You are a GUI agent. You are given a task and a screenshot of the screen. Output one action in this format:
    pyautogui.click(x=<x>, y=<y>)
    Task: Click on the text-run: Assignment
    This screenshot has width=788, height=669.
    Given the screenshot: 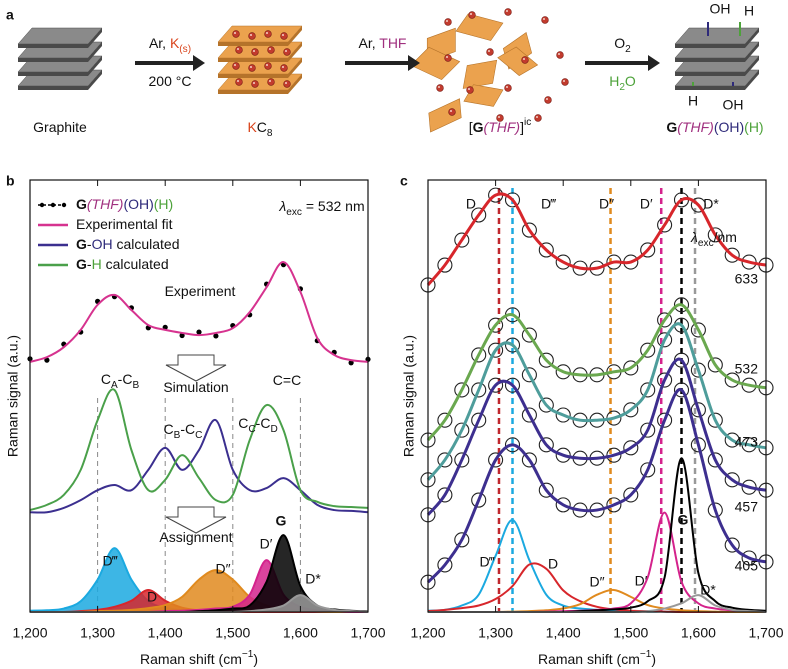 What is the action you would take?
    pyautogui.click(x=195, y=537)
    